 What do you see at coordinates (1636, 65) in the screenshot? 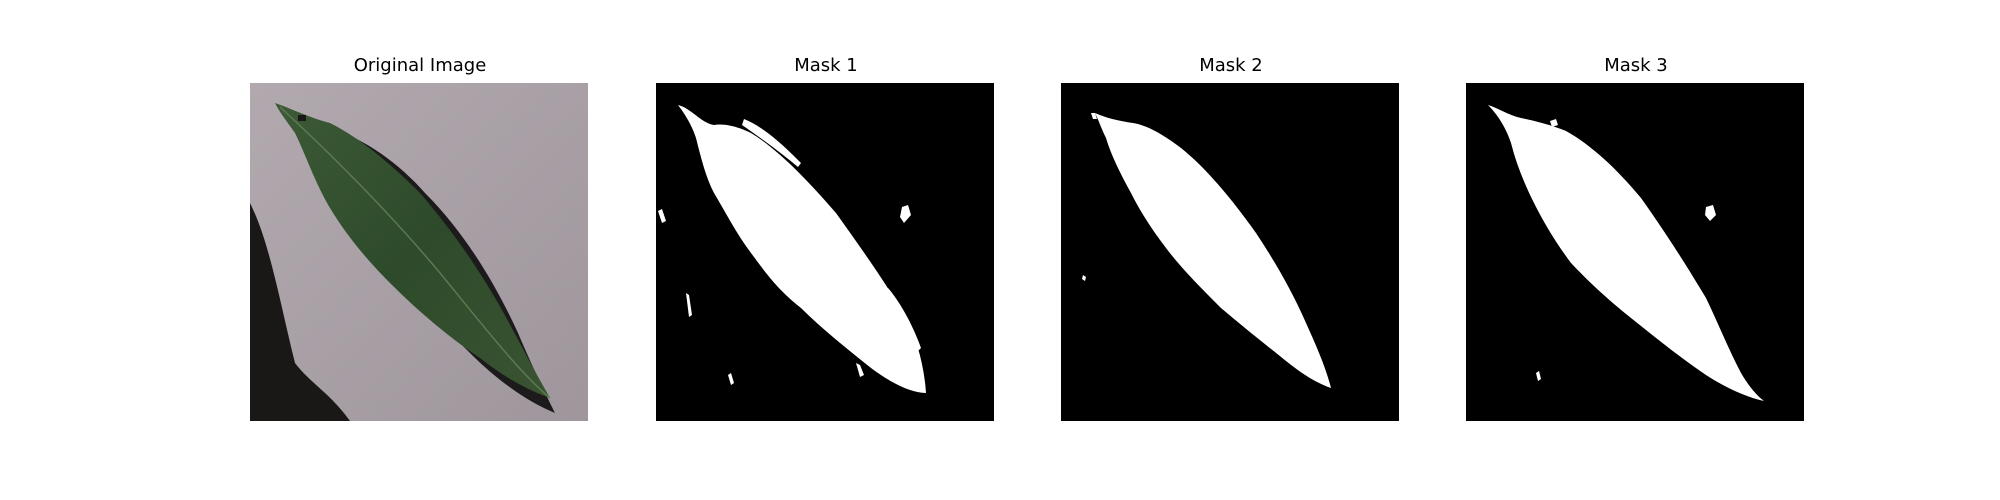
I see `panel-title: Mask 3` at bounding box center [1636, 65].